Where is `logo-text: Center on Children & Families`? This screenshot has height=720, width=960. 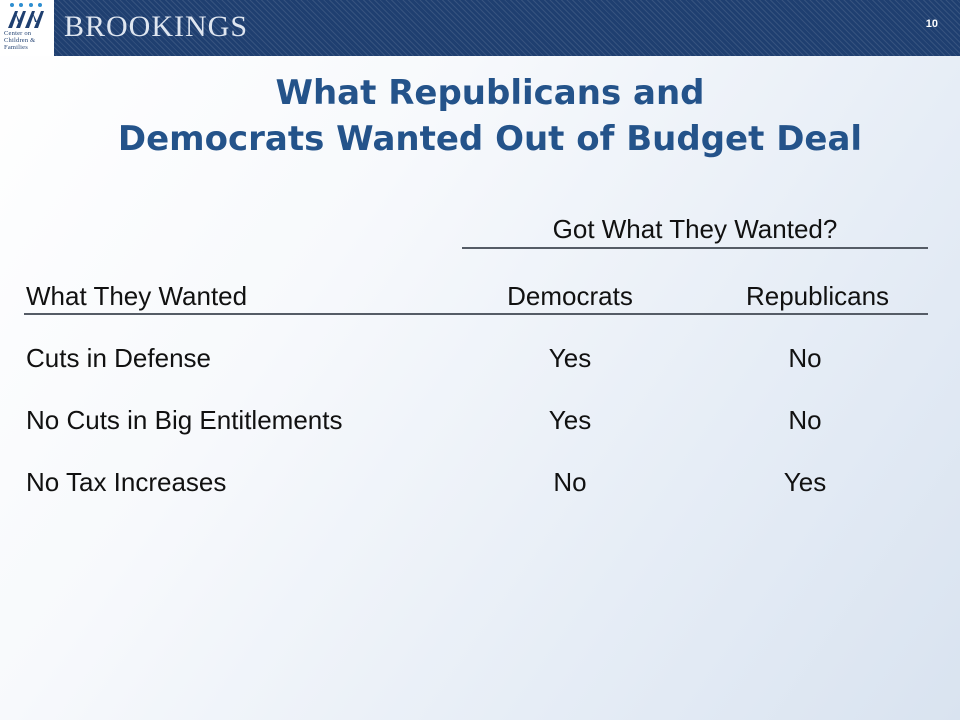 logo-text: Center on Children & Families is located at coordinates (20, 40).